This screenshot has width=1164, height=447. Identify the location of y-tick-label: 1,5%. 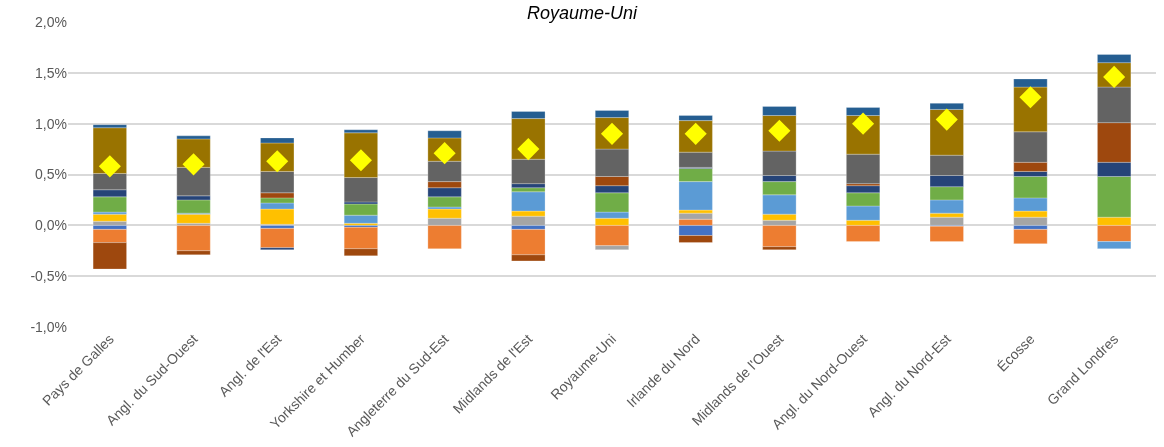
(51, 72).